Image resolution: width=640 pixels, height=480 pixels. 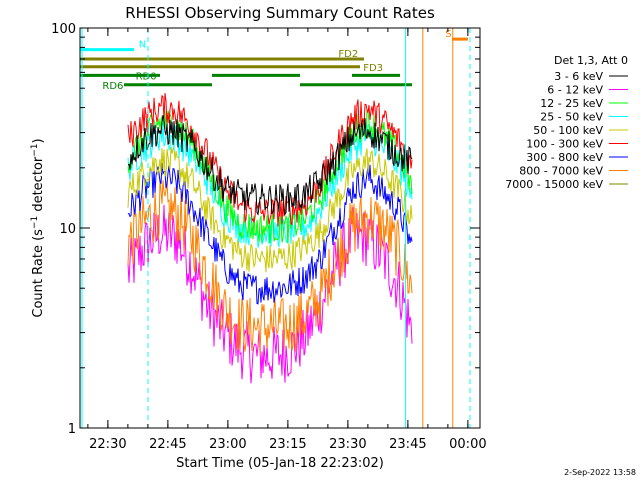 I want to click on chart-title: RHESSI Observing Summary Count Rates, so click(x=280, y=13).